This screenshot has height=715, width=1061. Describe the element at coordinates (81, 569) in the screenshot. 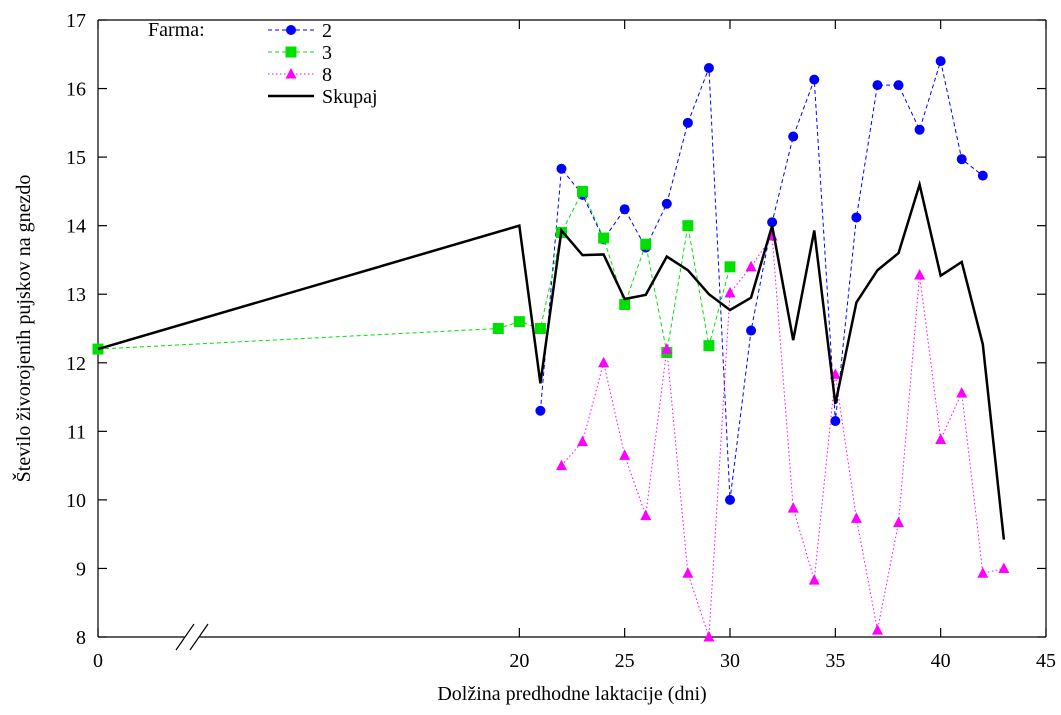

I see `y-tick-label: 9` at that location.